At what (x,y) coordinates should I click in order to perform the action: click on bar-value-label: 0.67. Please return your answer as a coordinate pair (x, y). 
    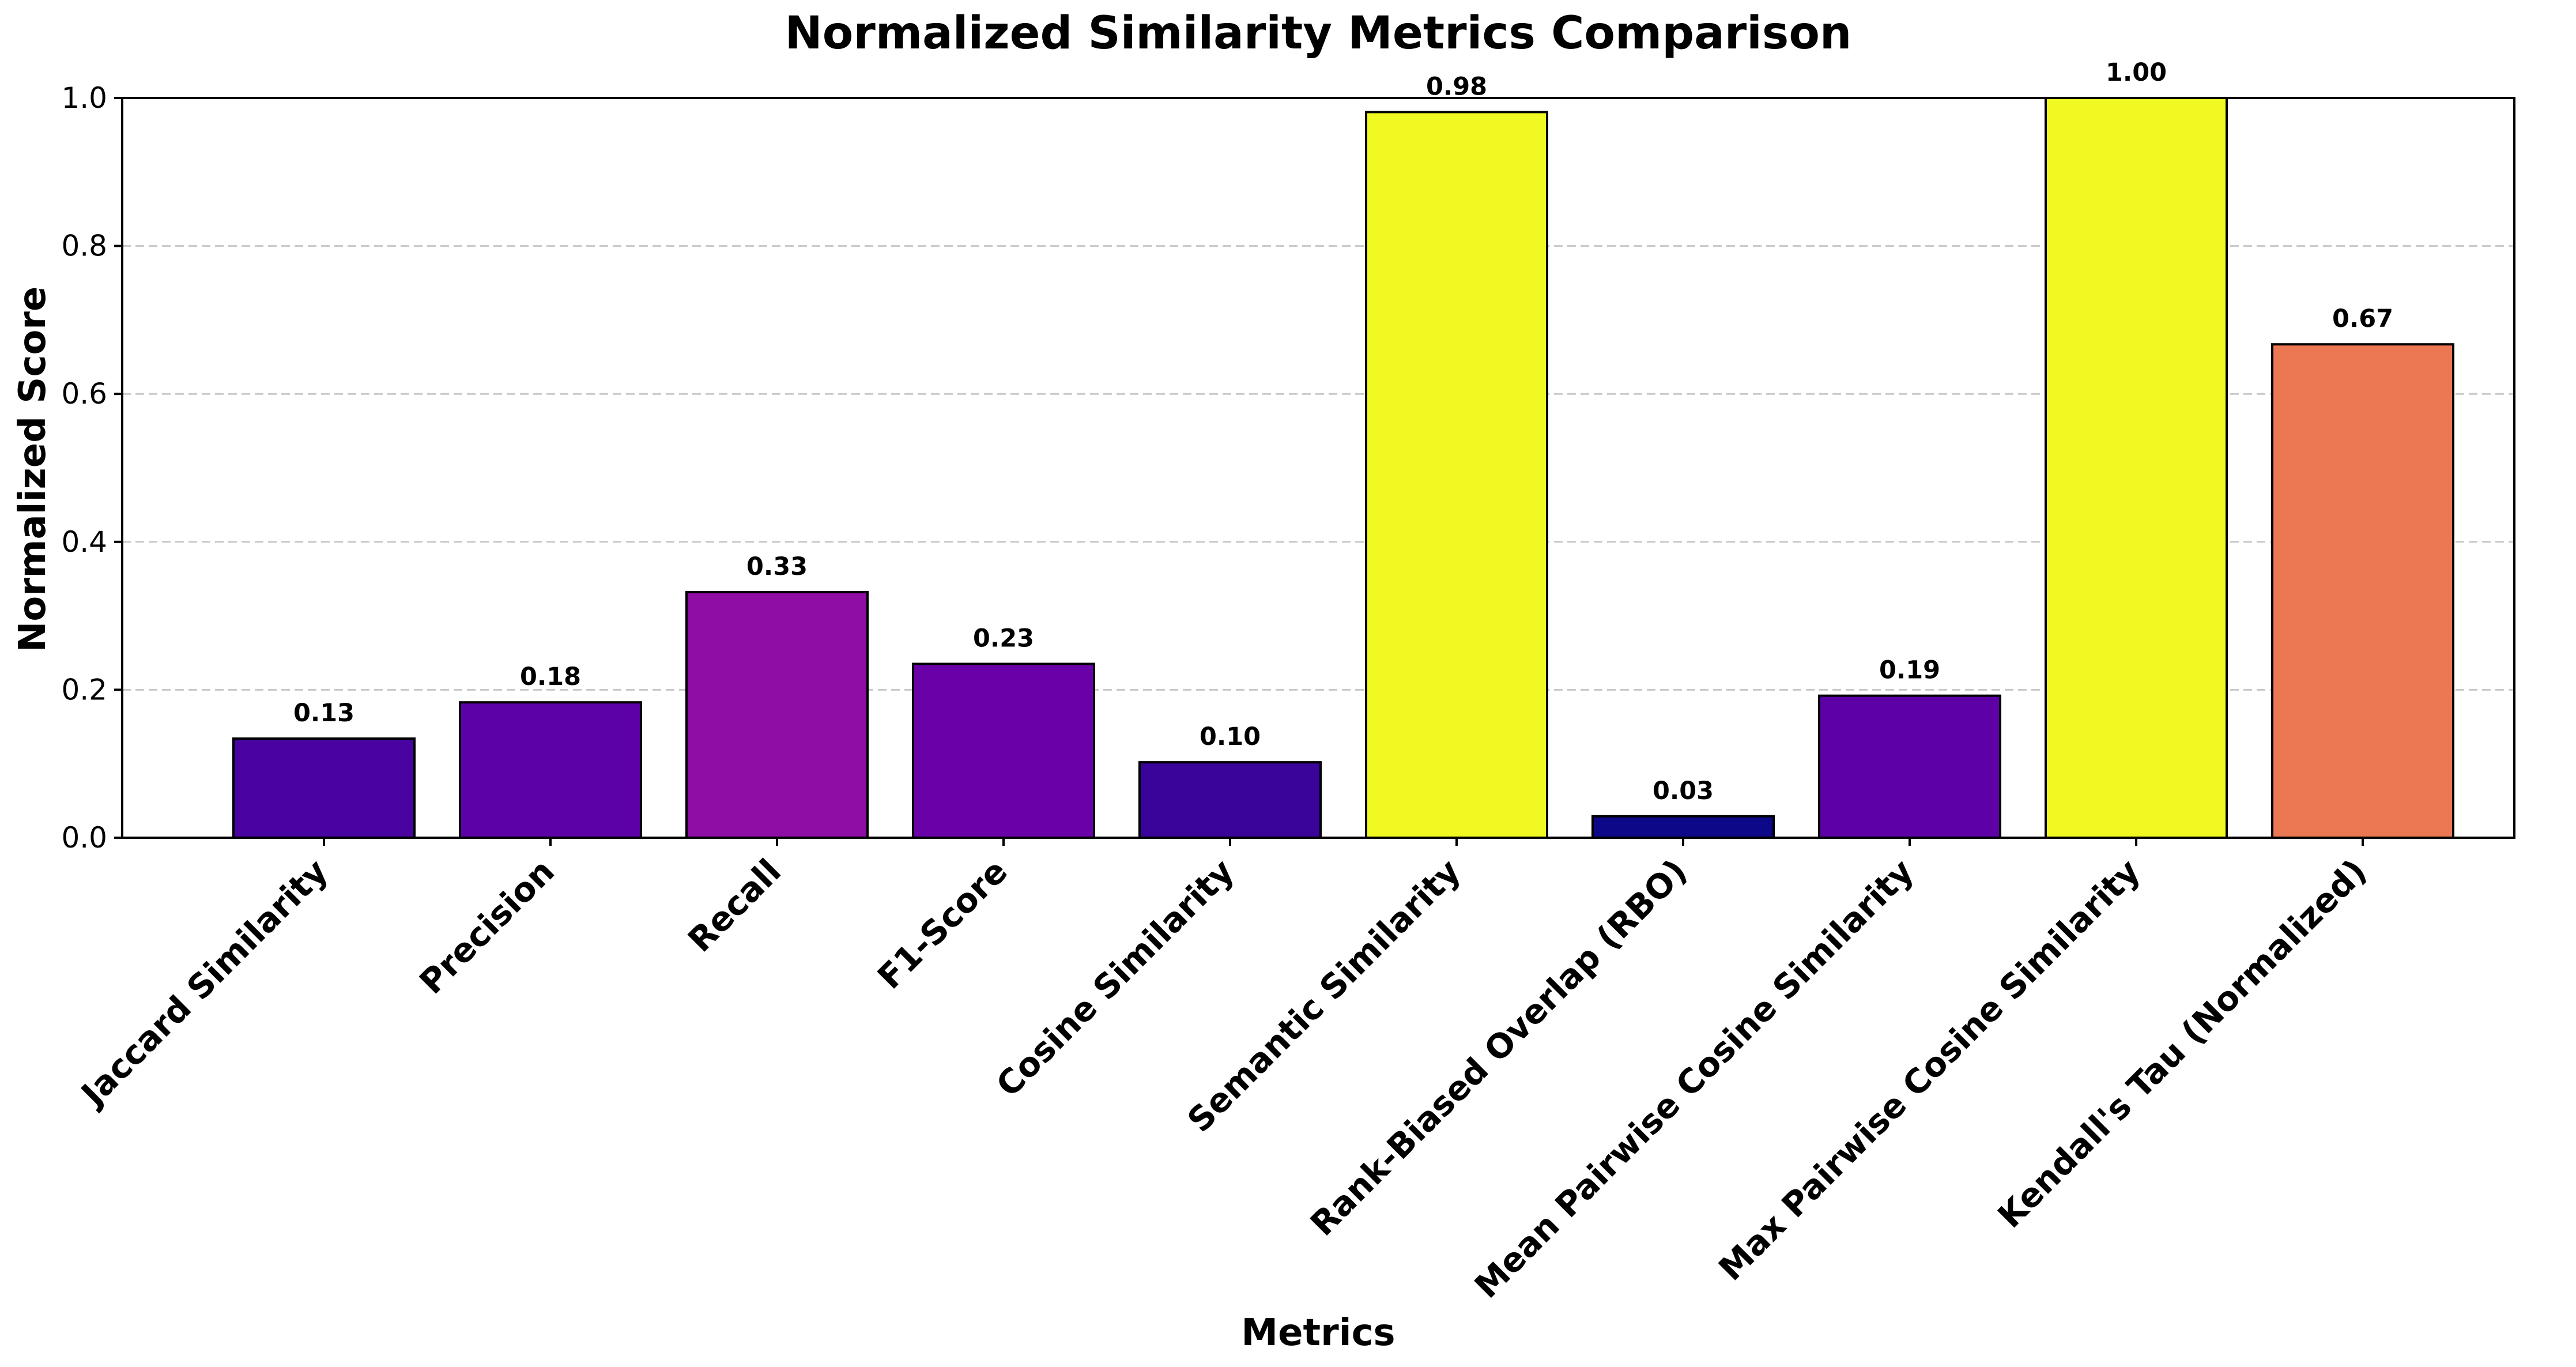
    Looking at the image, I should click on (2362, 319).